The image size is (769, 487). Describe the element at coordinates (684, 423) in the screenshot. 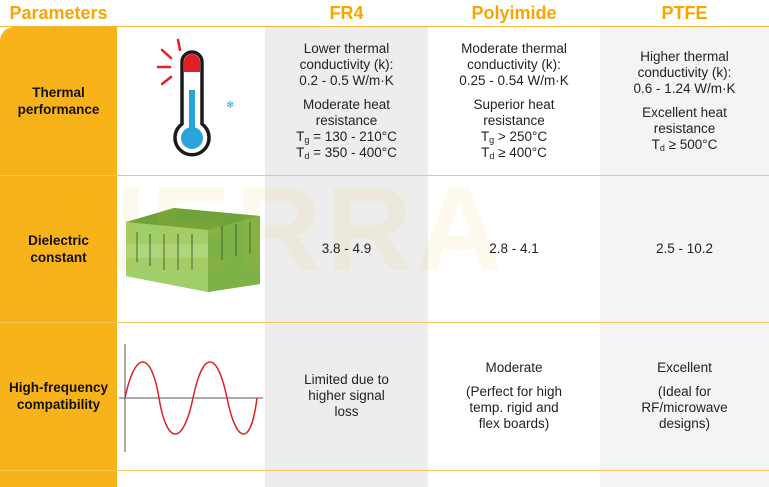

I see `text-line: designs)` at that location.